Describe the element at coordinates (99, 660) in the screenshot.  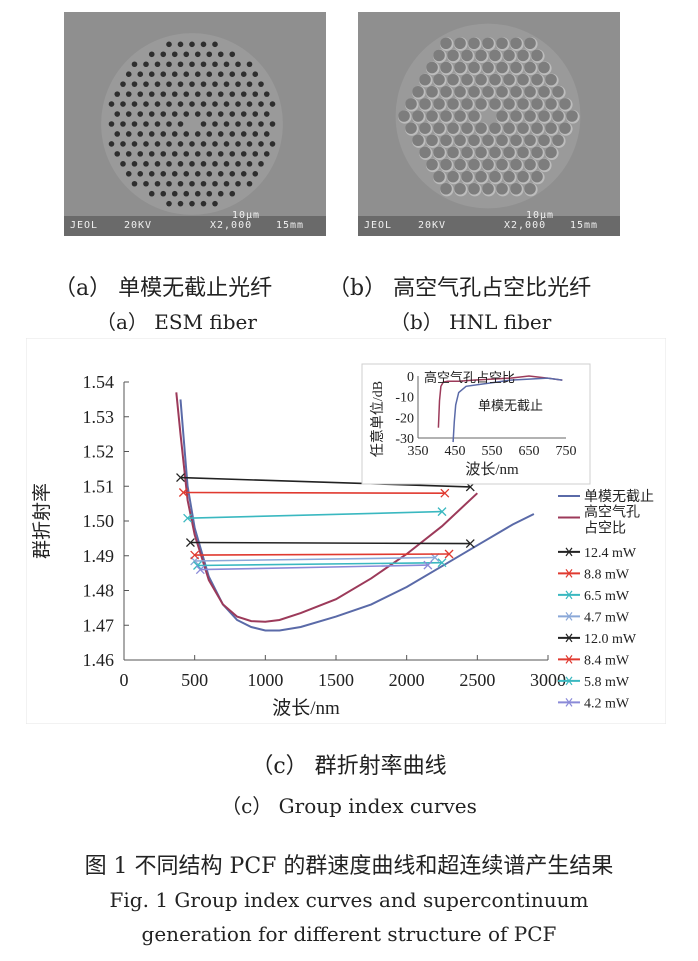
I see `y-tick-label: 1.46` at that location.